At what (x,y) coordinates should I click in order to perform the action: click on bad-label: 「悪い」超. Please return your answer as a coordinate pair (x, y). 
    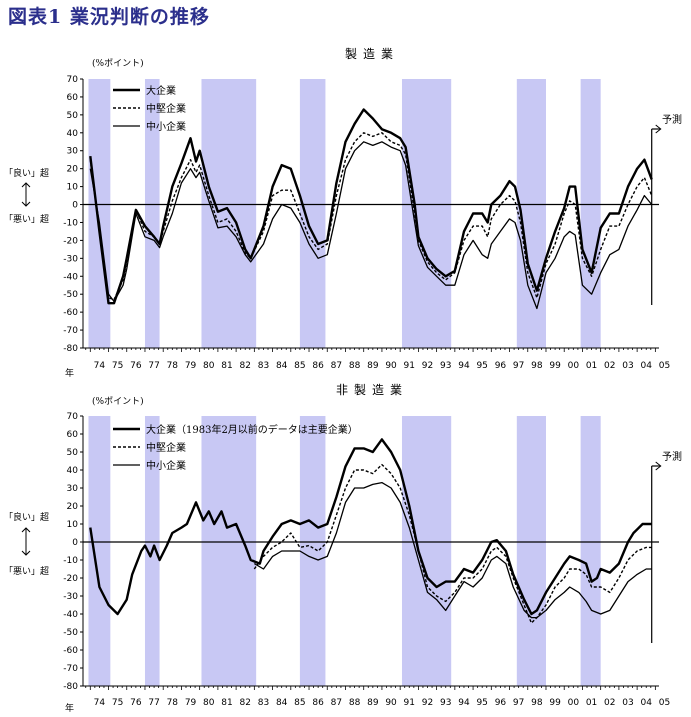
    Looking at the image, I should click on (26, 219).